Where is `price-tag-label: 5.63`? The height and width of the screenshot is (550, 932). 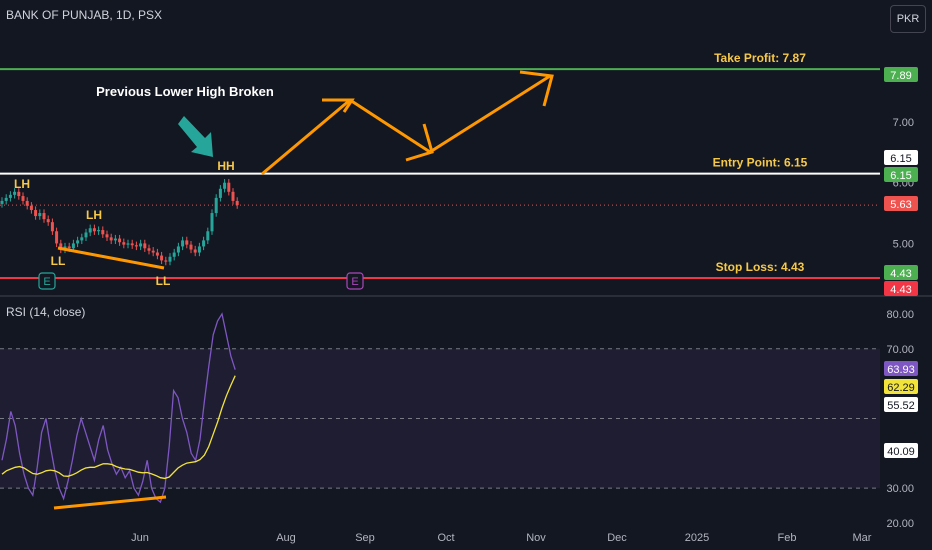 price-tag-label: 5.63 is located at coordinates (900, 205).